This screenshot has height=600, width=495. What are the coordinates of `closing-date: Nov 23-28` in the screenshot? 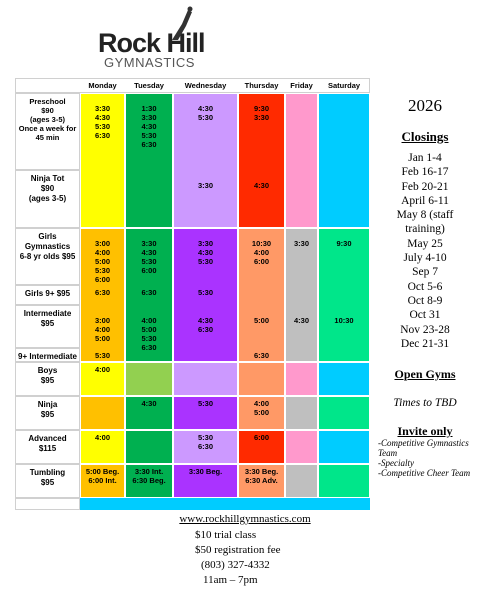 It's located at (425, 329).